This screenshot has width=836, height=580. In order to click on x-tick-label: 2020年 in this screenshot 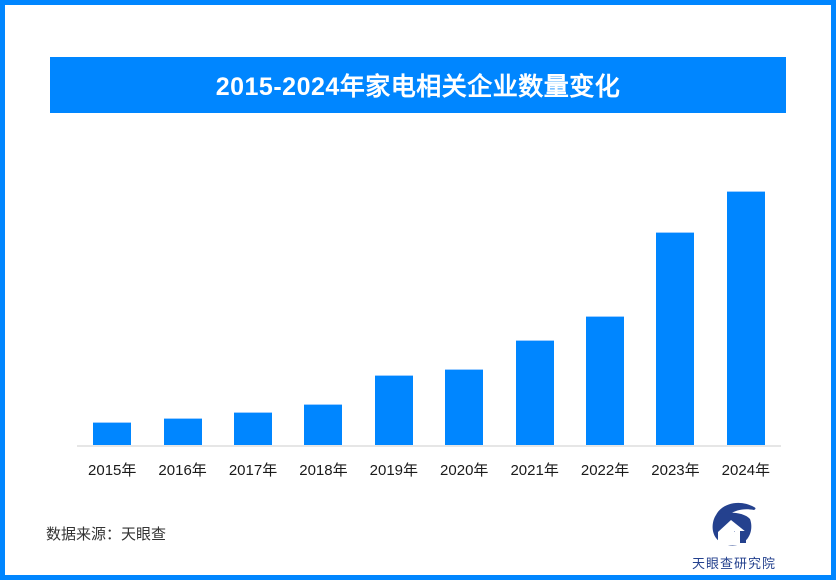, I will do `click(464, 470)`.